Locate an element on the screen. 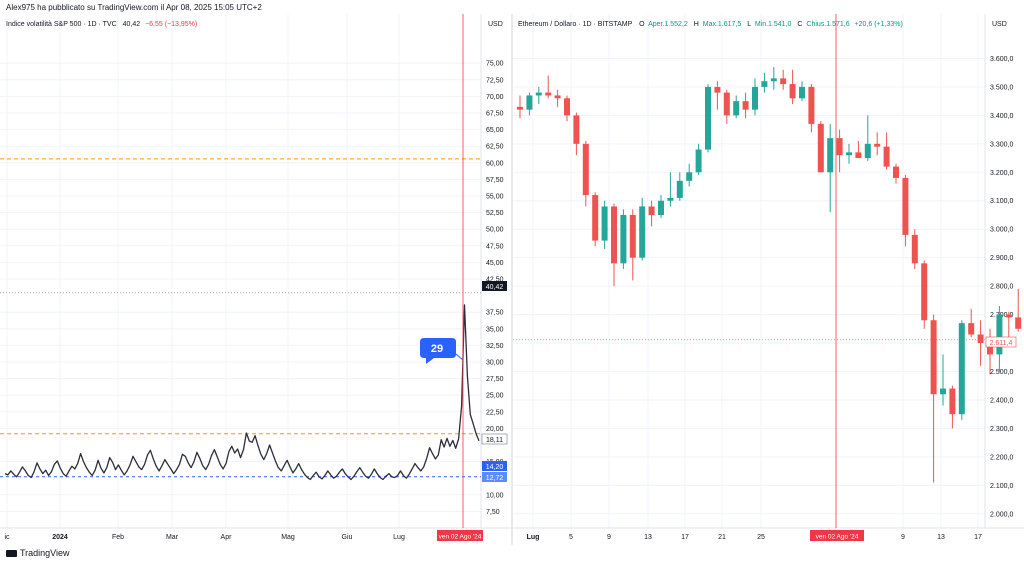  svg-text: 12,72 is located at coordinates (495, 478).